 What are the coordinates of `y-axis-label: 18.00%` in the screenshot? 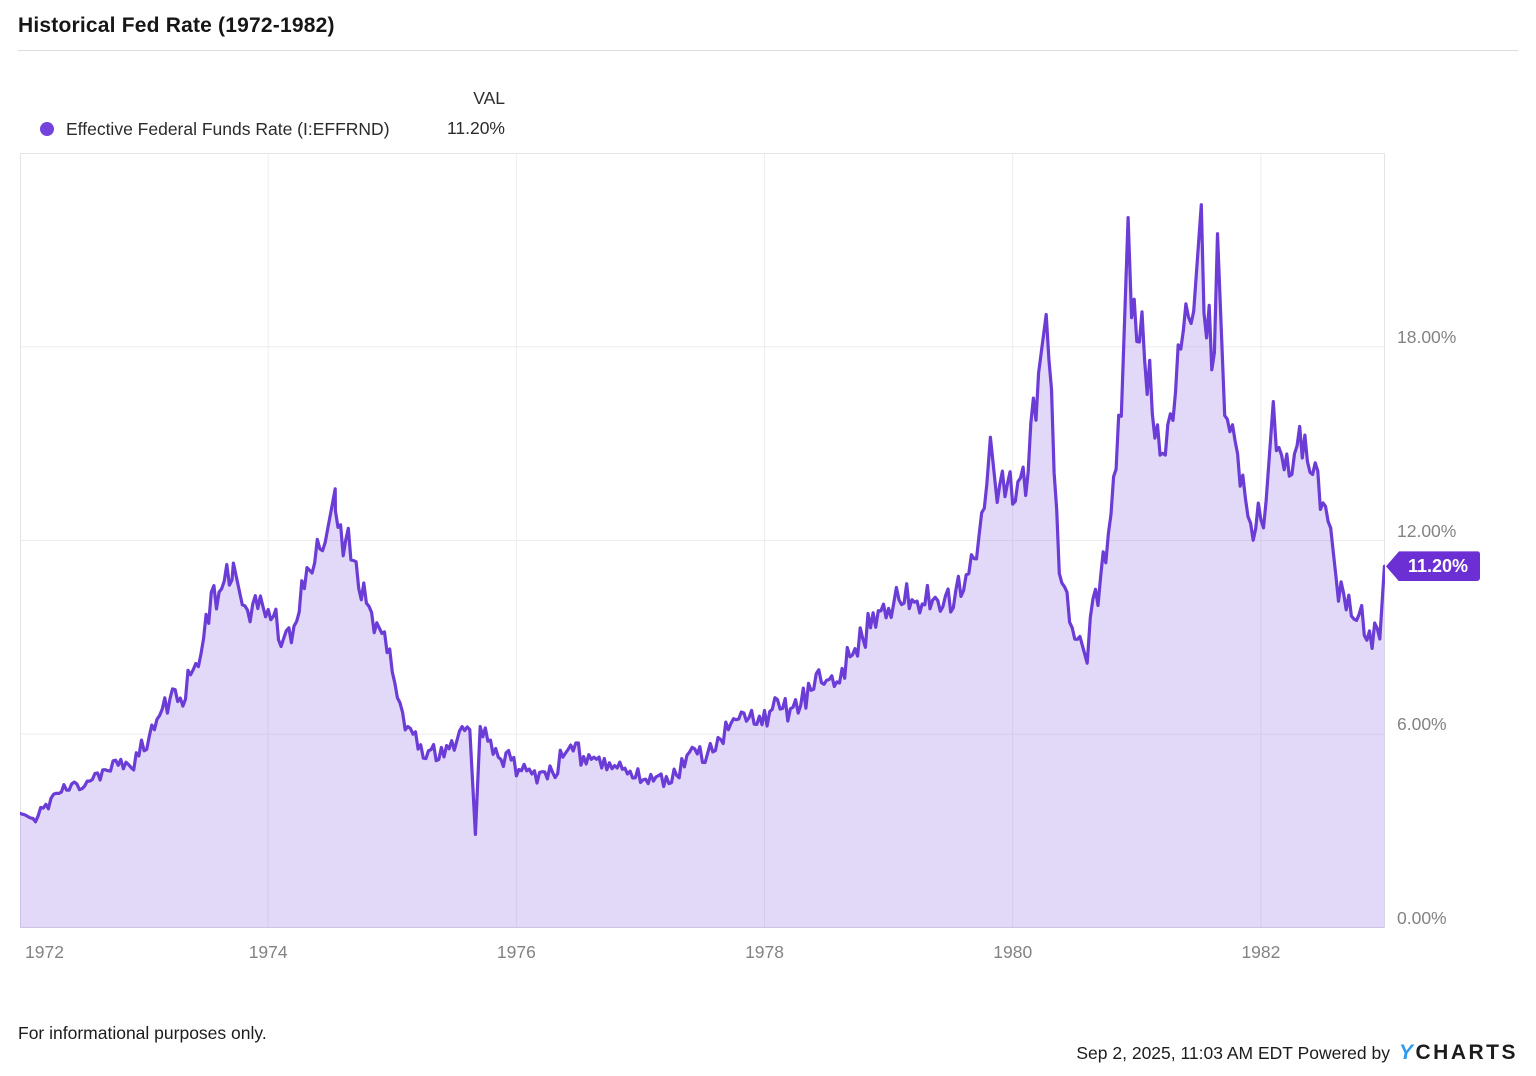 It's located at (1427, 336).